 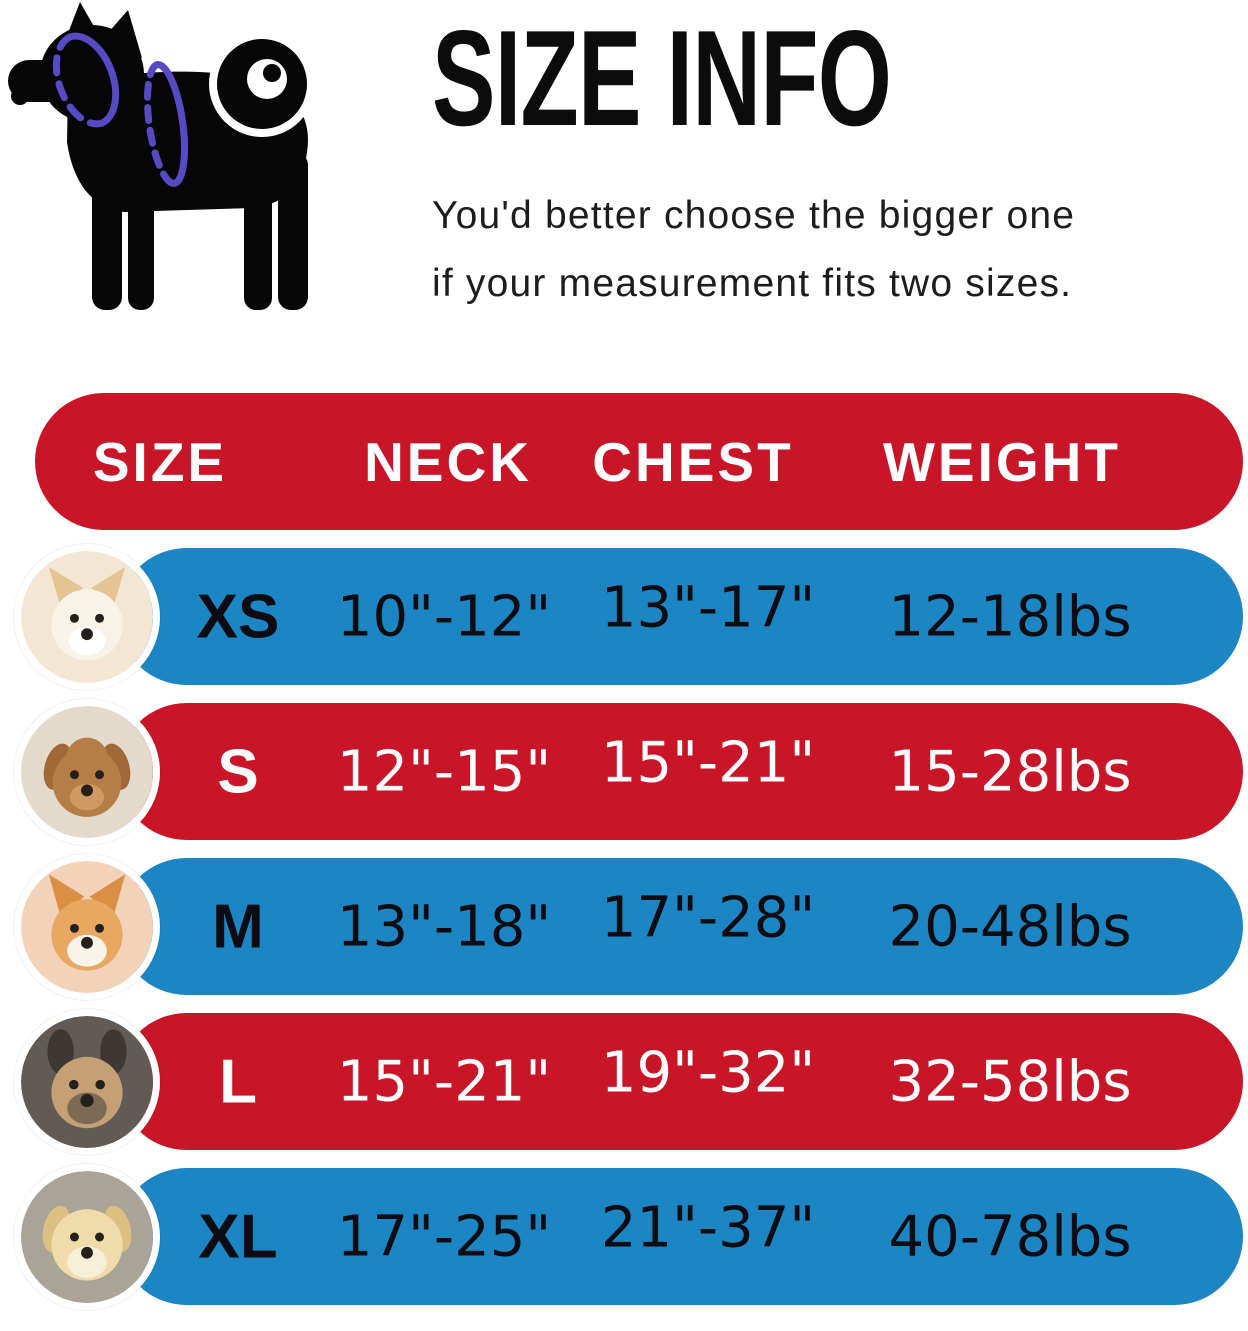 I want to click on neck-value: 10"-12", so click(x=444, y=616).